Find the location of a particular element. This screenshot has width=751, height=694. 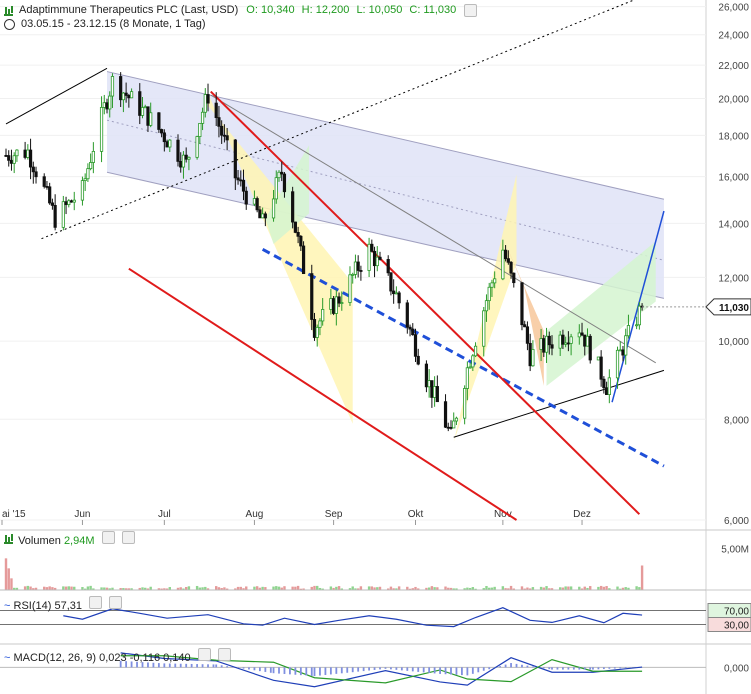

rsi-level-box is located at coordinates (729, 624).